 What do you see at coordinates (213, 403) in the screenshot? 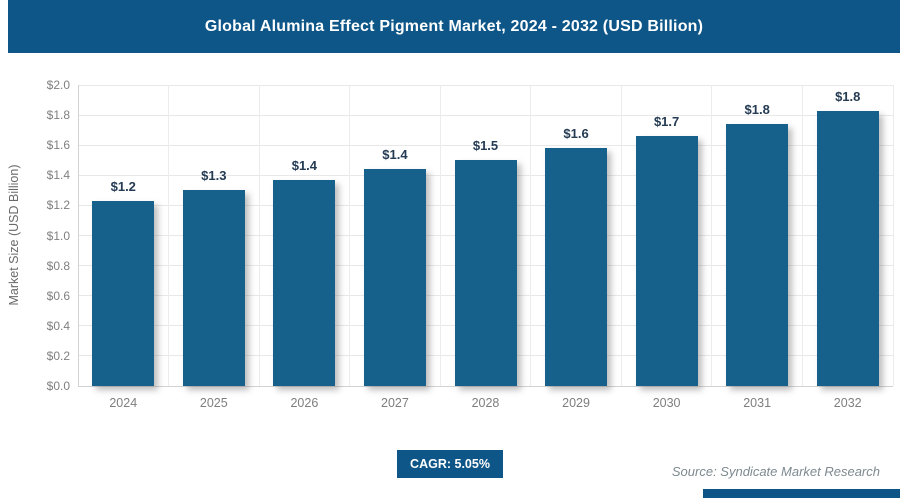
I see `x-tick-label: 2025` at bounding box center [213, 403].